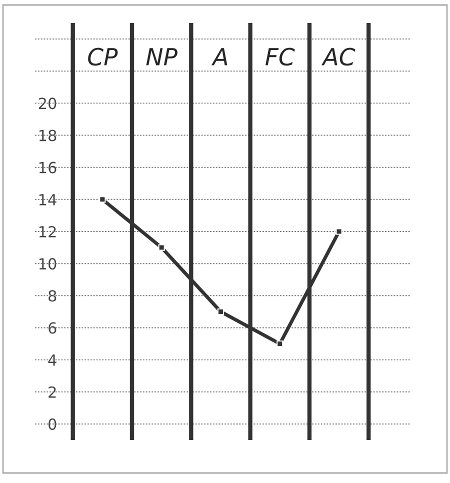 This screenshot has height=483, width=450. What do you see at coordinates (103, 57) in the screenshot?
I see `x-tick-label: CP` at bounding box center [103, 57].